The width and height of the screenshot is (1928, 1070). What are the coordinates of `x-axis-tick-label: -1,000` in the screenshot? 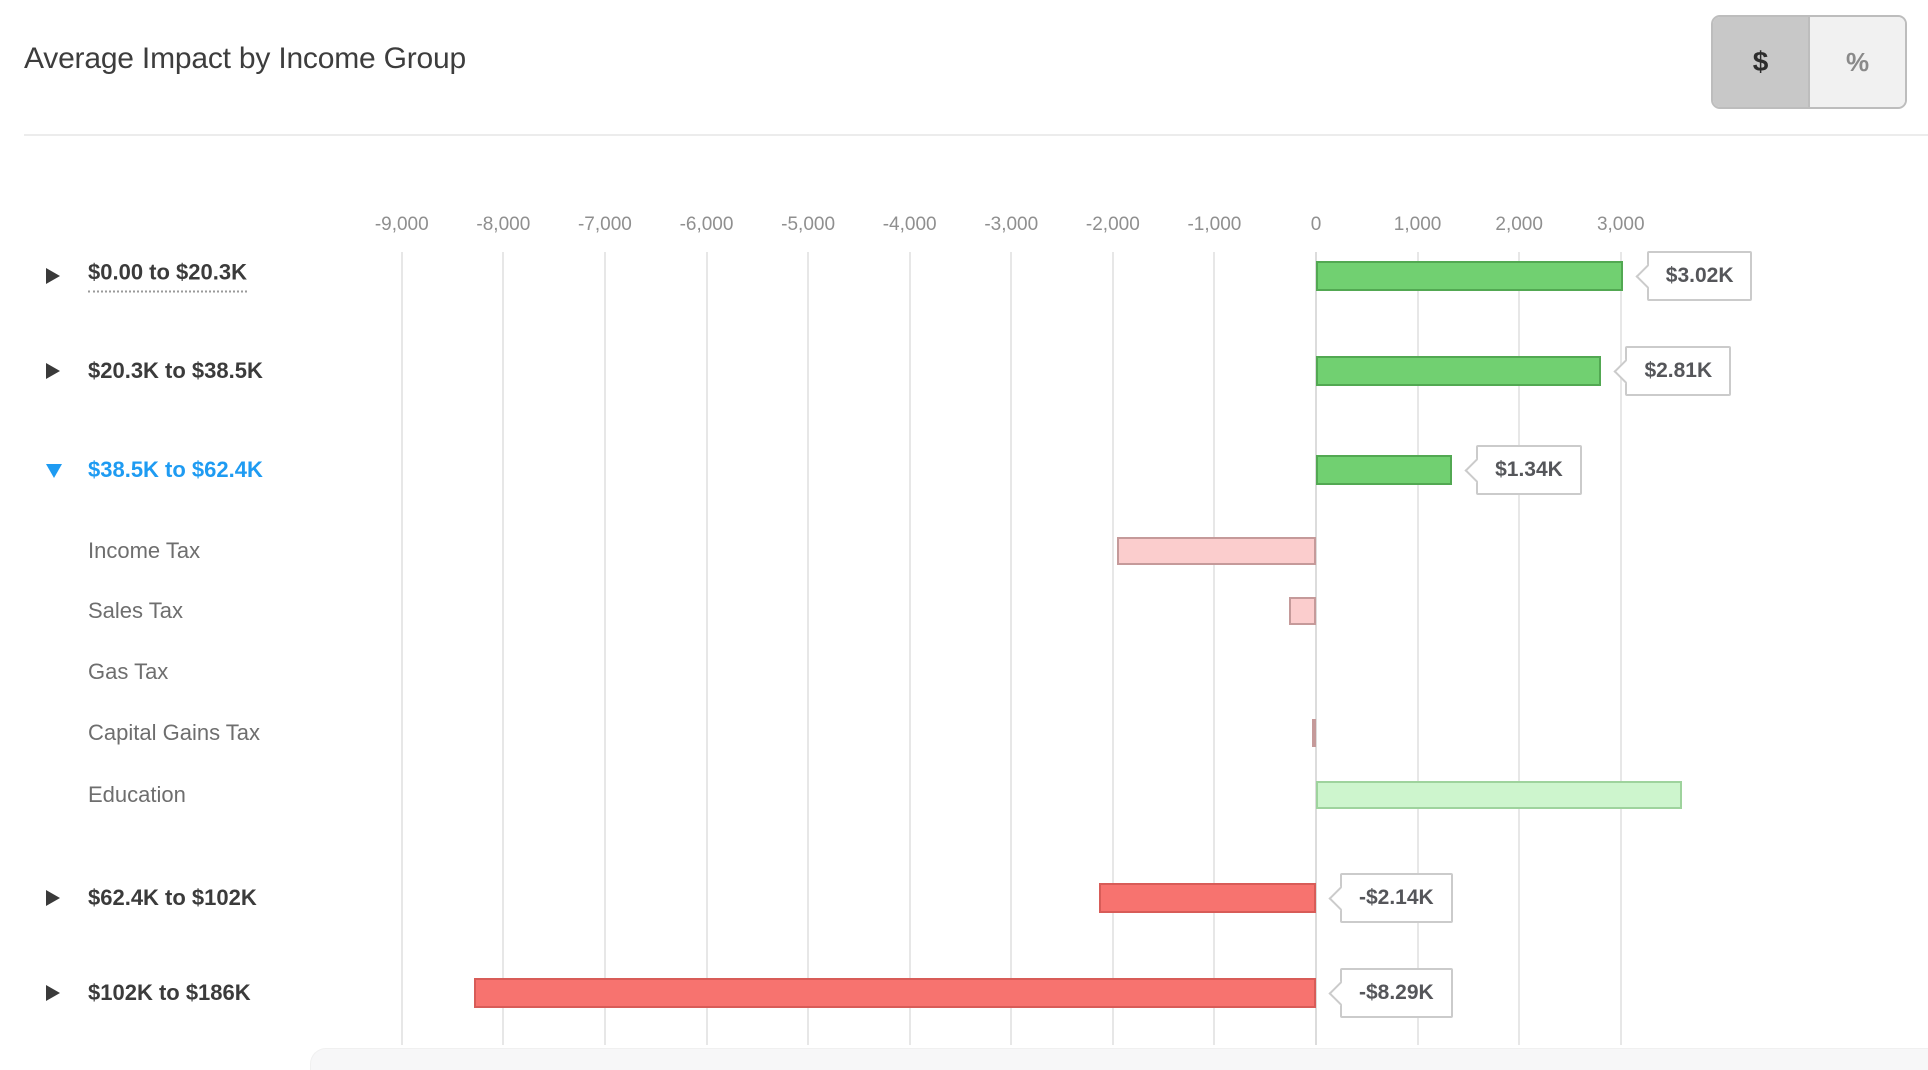 It's located at (1214, 224).